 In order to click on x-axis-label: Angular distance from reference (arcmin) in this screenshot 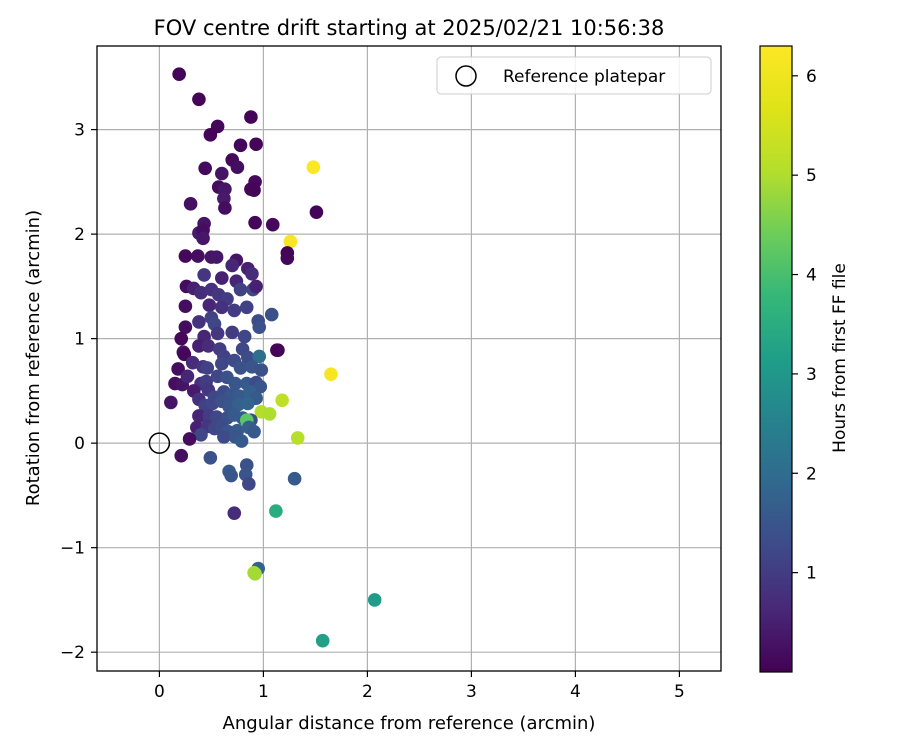, I will do `click(409, 723)`.